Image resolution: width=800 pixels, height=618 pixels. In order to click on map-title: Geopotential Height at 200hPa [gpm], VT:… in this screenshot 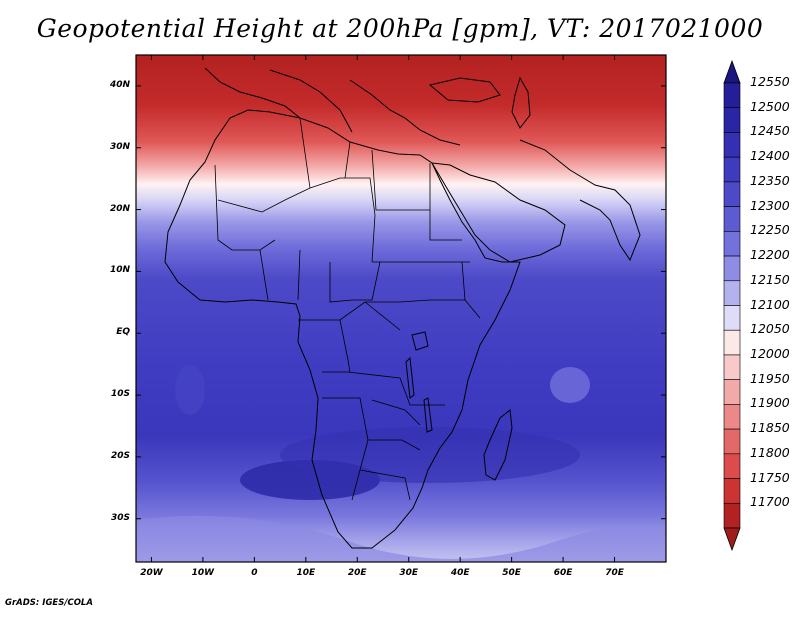, I will do `click(400, 28)`.